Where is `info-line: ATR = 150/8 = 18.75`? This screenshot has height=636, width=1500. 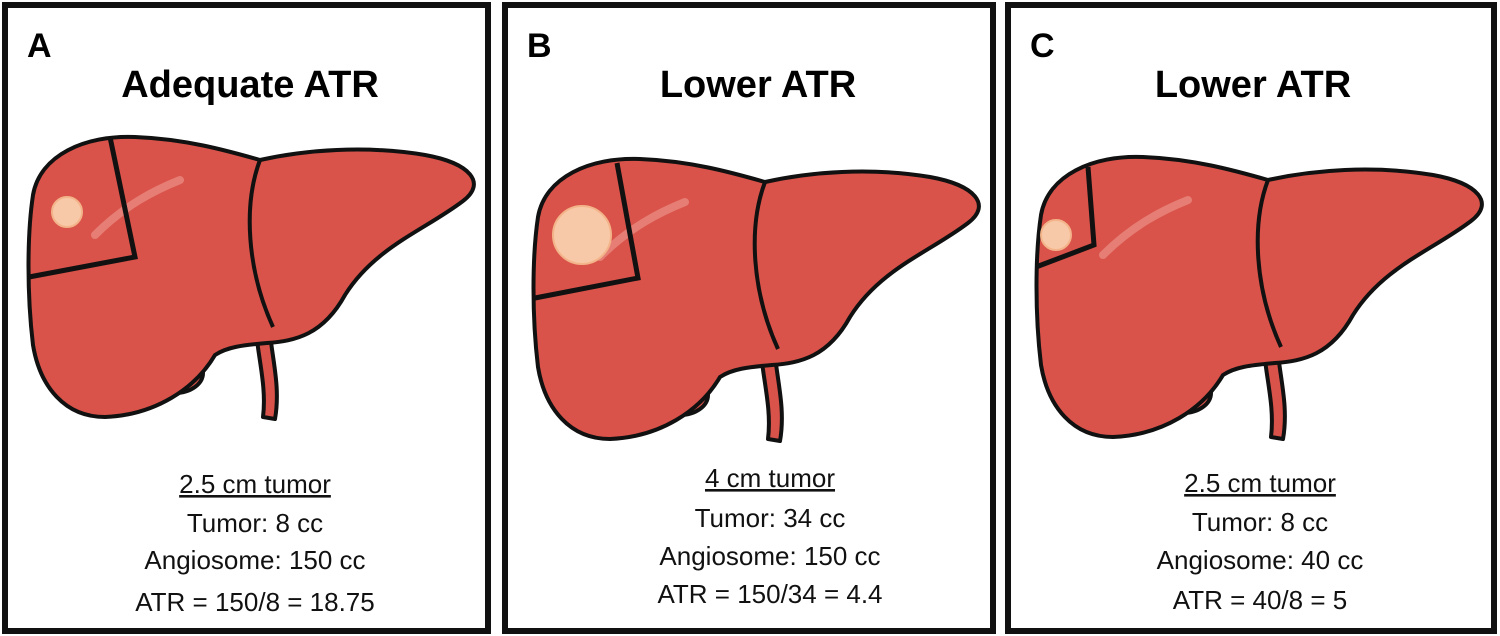
info-line: ATR = 150/8 = 18.75 is located at coordinates (254, 602).